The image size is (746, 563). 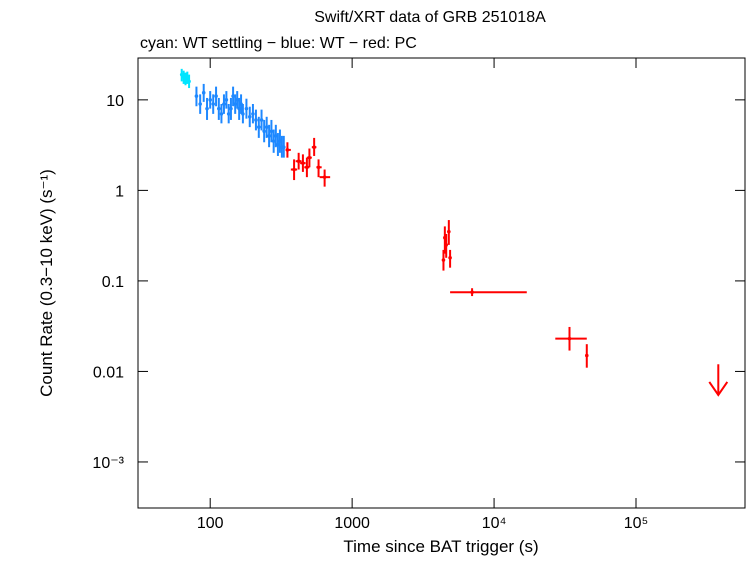 I want to click on y-tick-label: 1, so click(x=119, y=191).